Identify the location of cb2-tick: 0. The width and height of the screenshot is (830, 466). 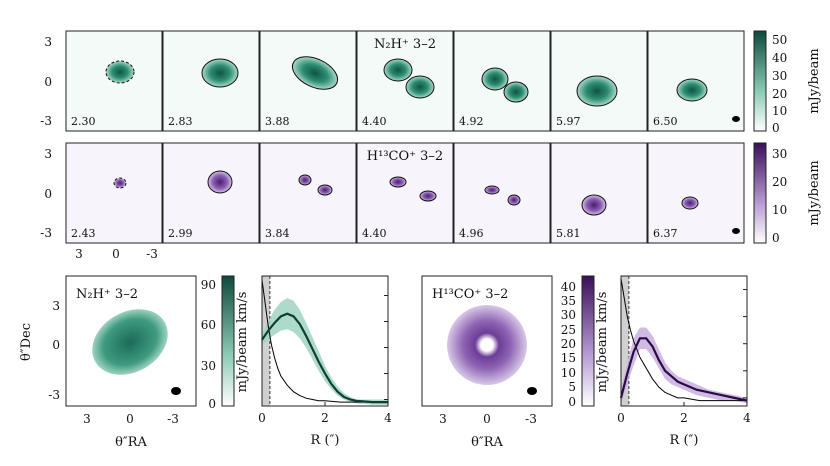
(776, 238).